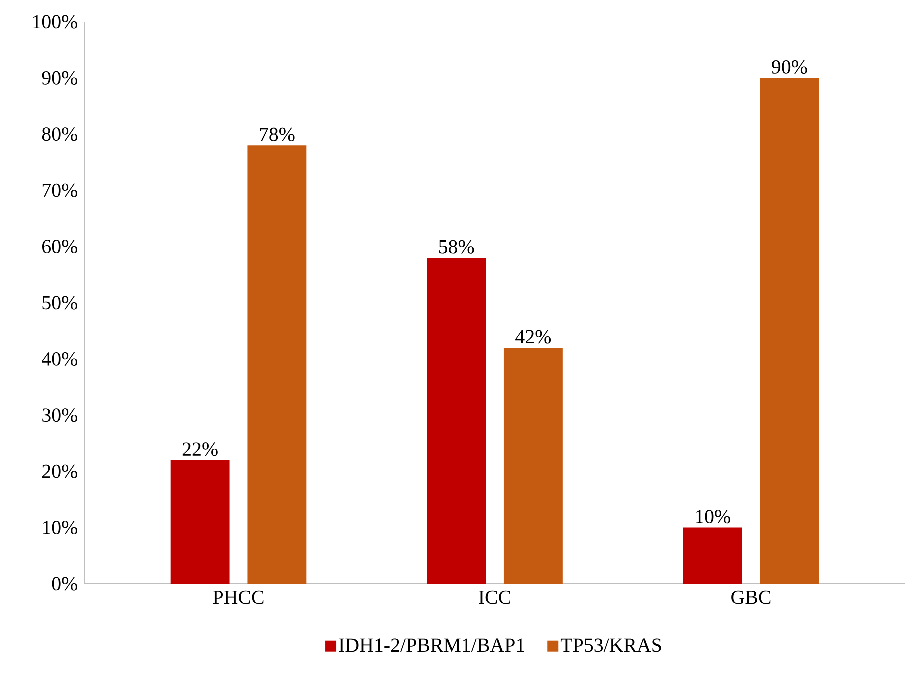  What do you see at coordinates (277, 135) in the screenshot?
I see `data-label: 78%` at bounding box center [277, 135].